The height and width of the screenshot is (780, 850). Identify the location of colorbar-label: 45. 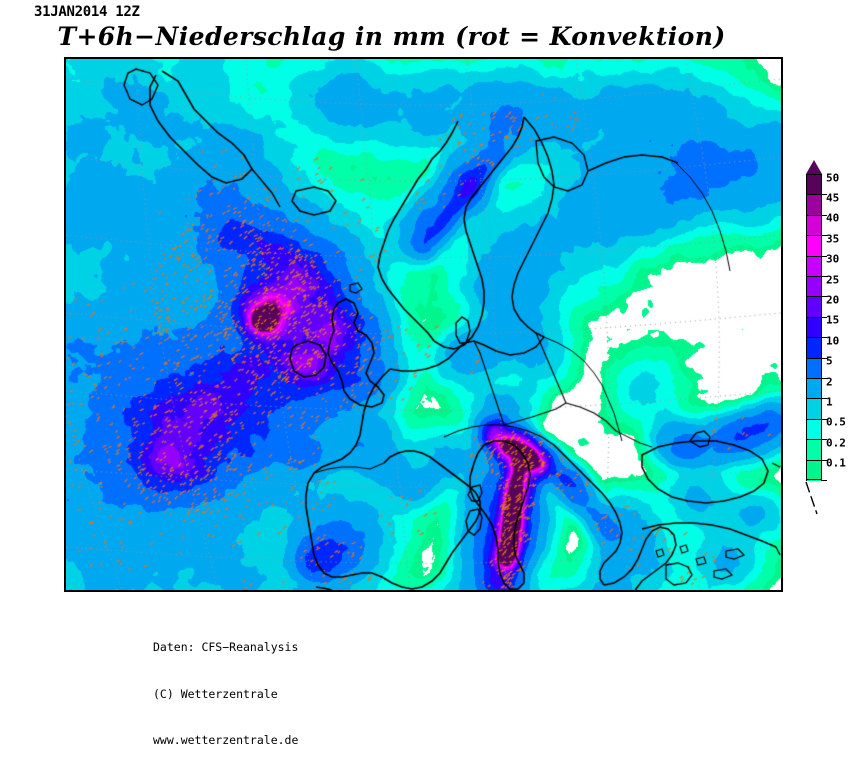
(833, 198).